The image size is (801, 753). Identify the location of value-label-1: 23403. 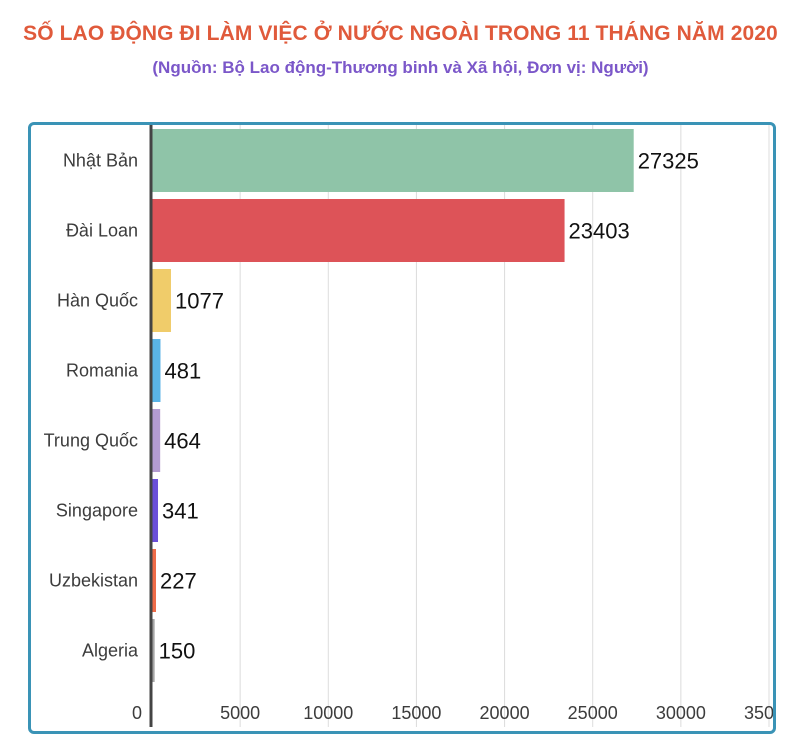
(599, 231).